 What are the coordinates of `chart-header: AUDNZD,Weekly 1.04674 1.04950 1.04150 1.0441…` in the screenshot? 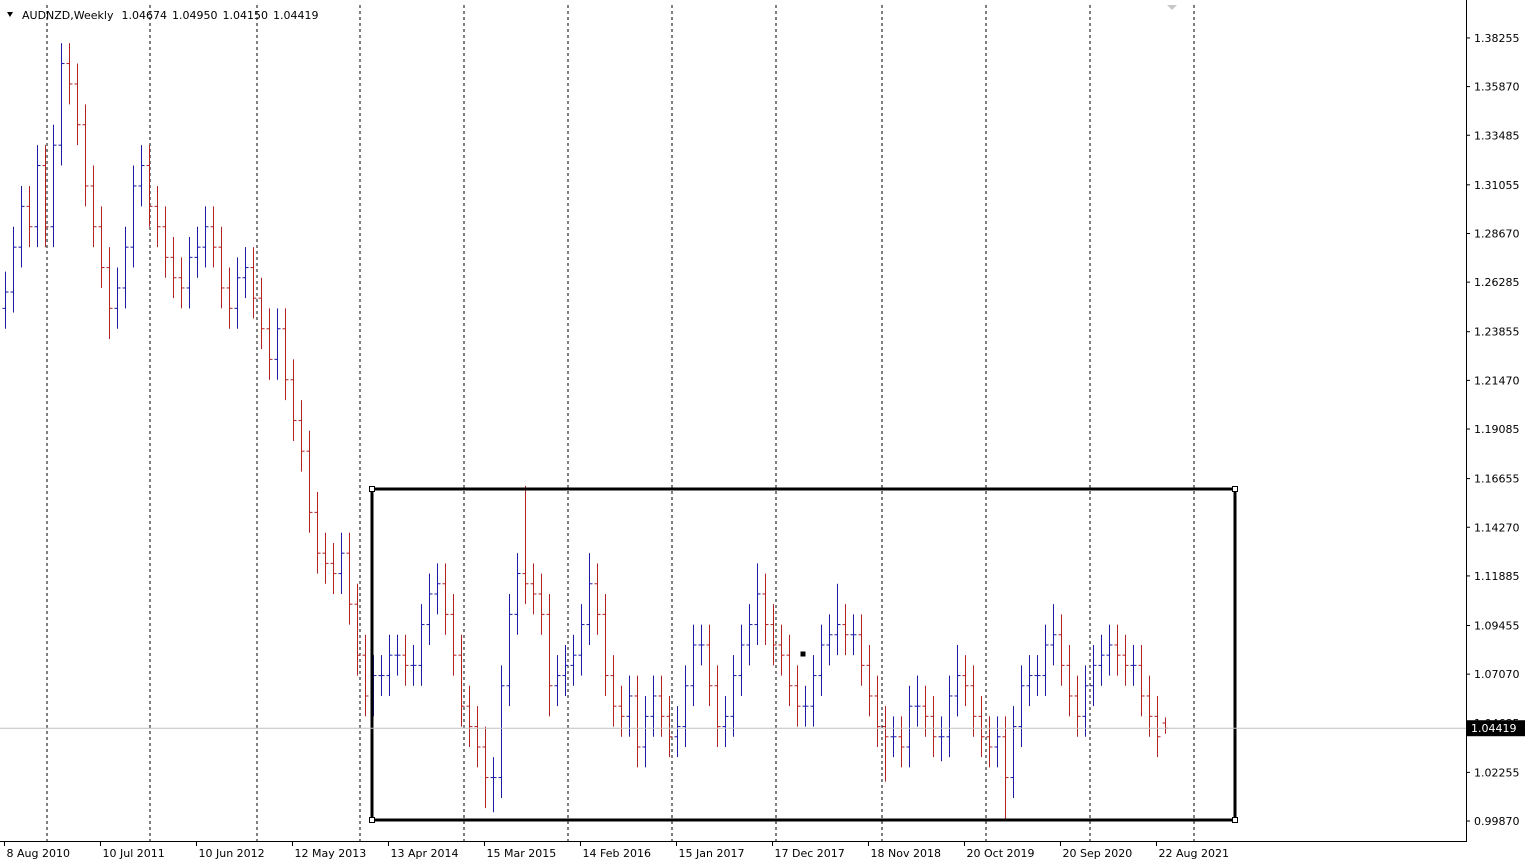 It's located at (170, 15).